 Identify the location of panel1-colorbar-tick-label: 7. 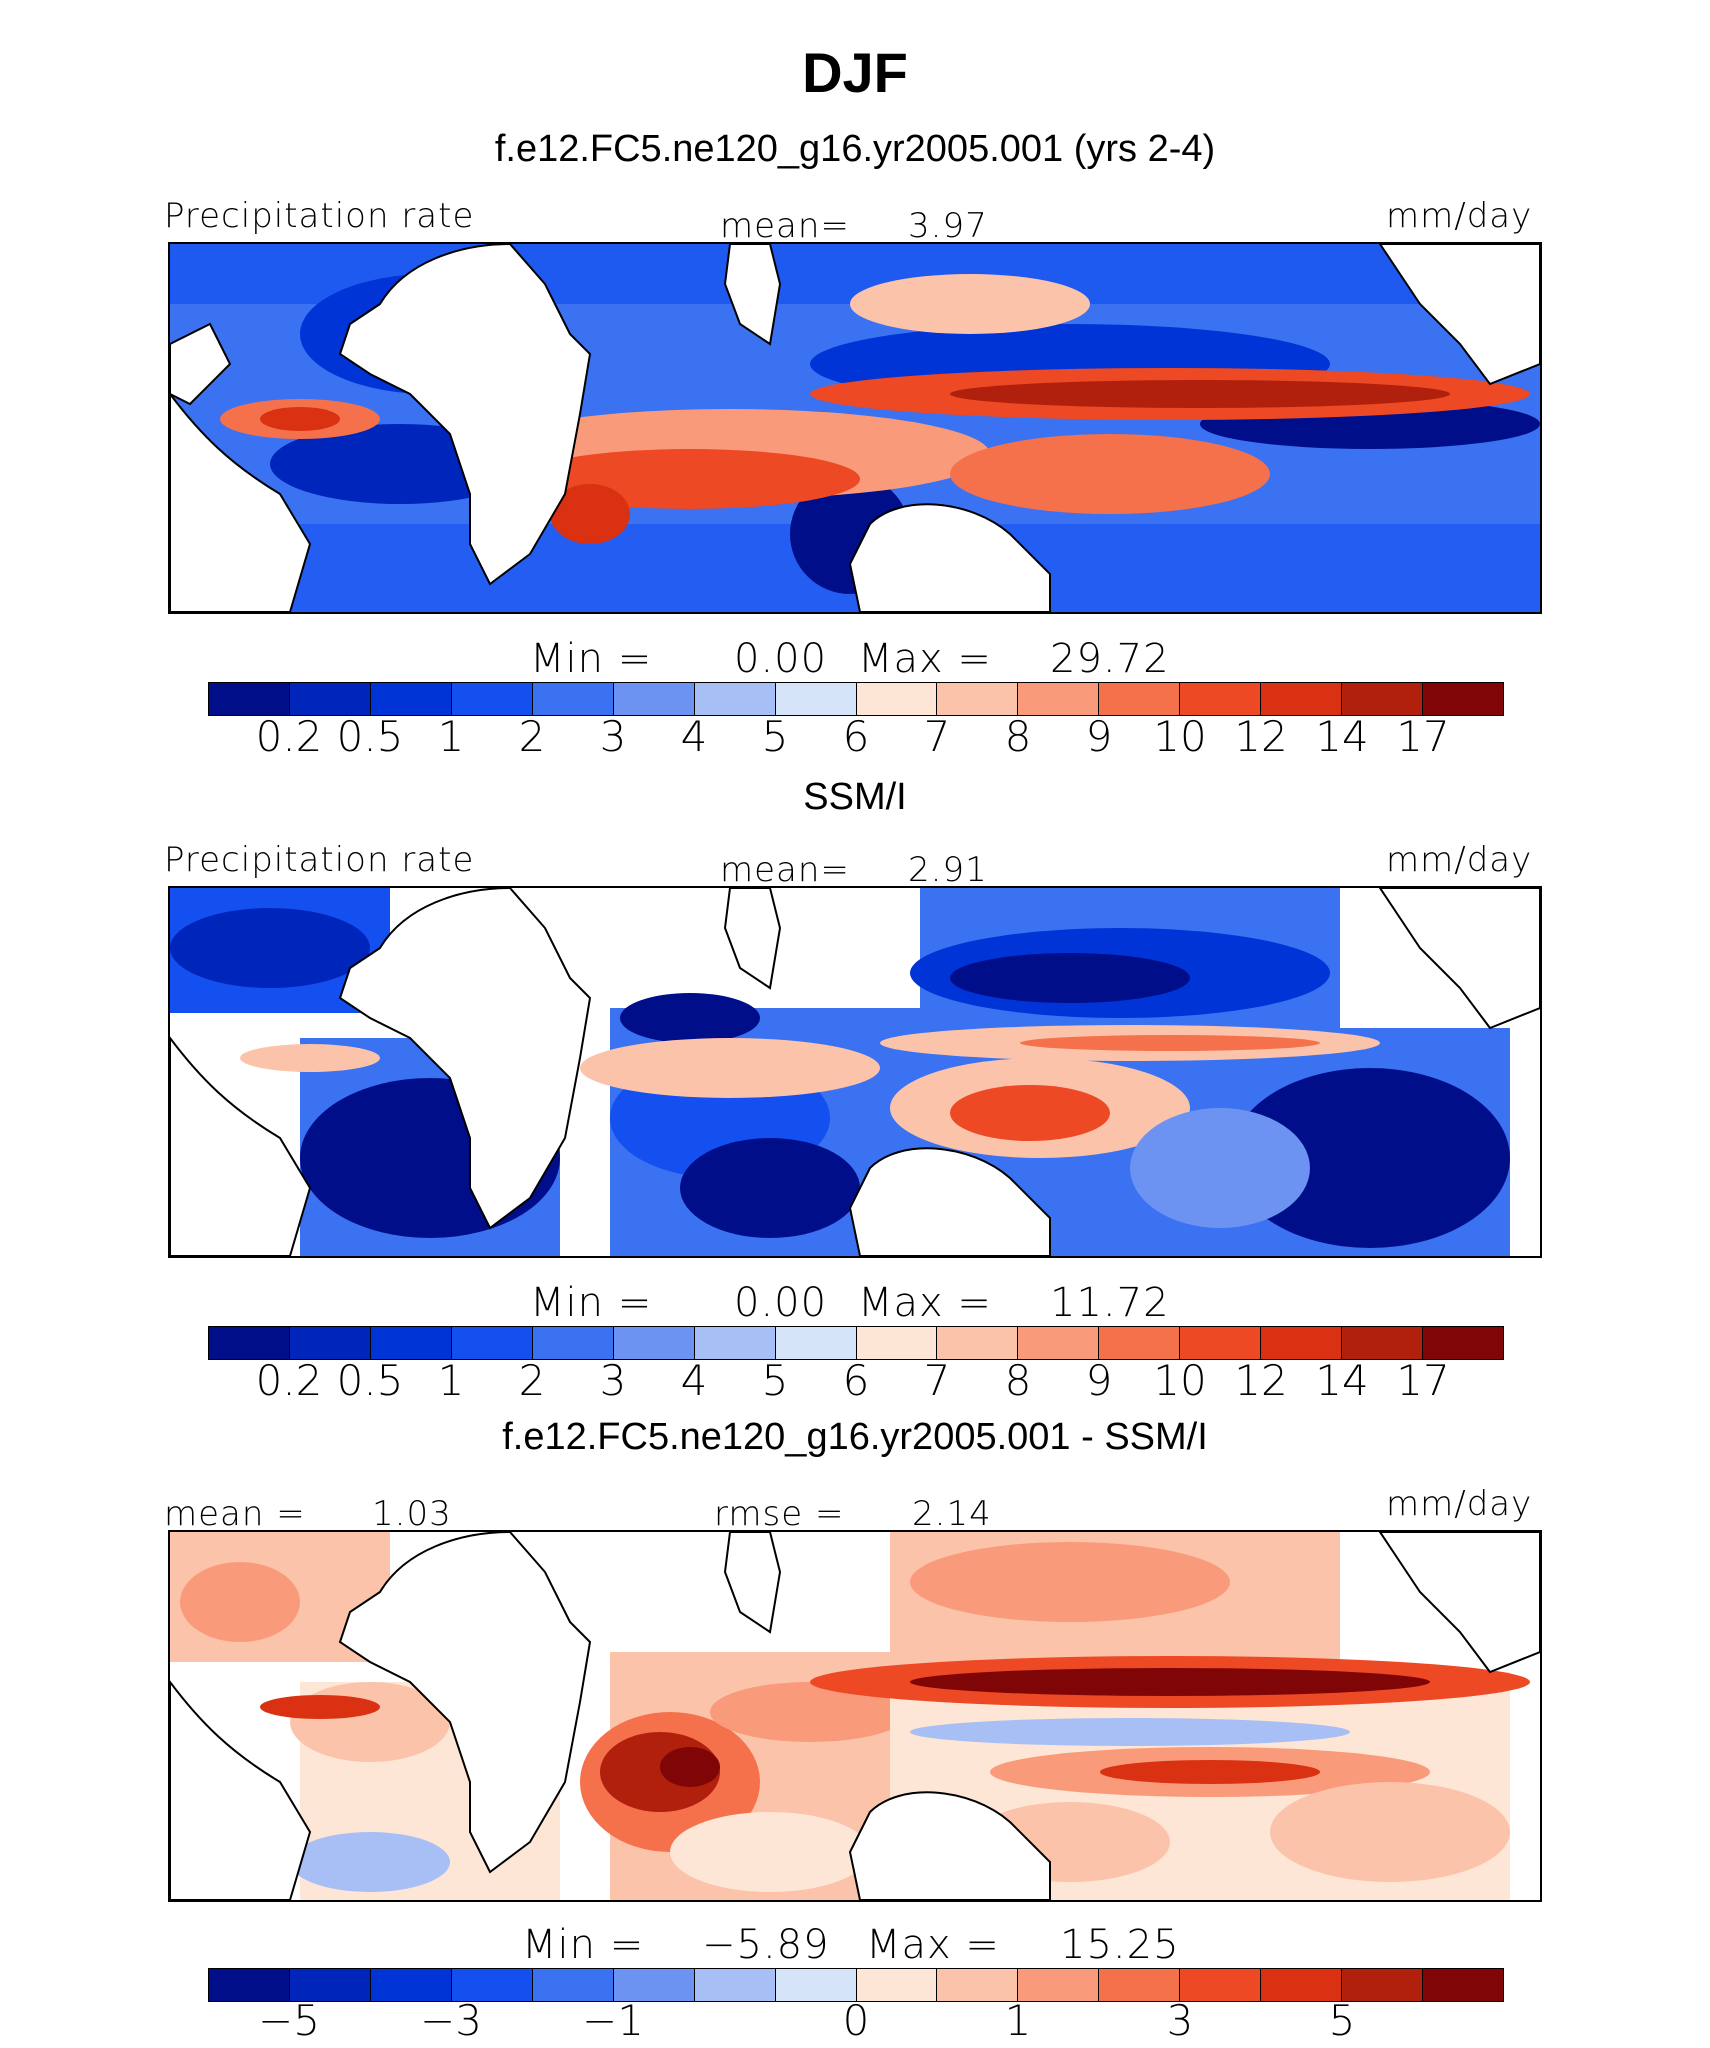
(937, 736).